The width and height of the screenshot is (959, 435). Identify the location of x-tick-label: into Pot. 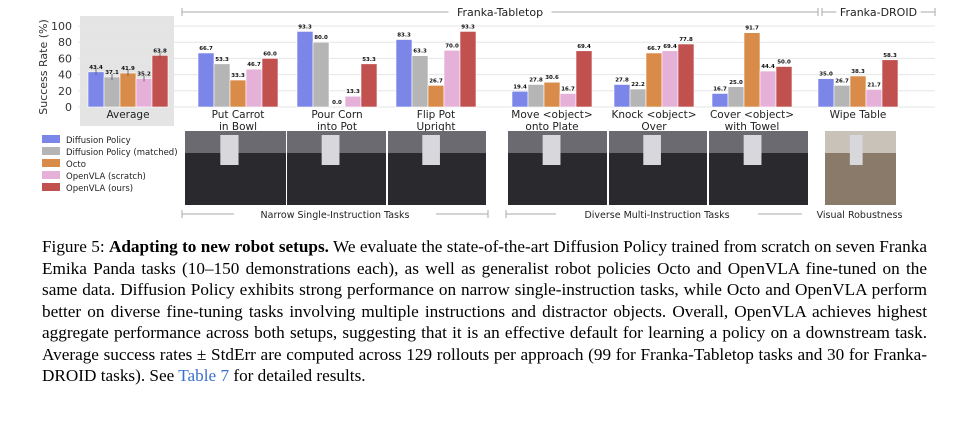
(337, 127).